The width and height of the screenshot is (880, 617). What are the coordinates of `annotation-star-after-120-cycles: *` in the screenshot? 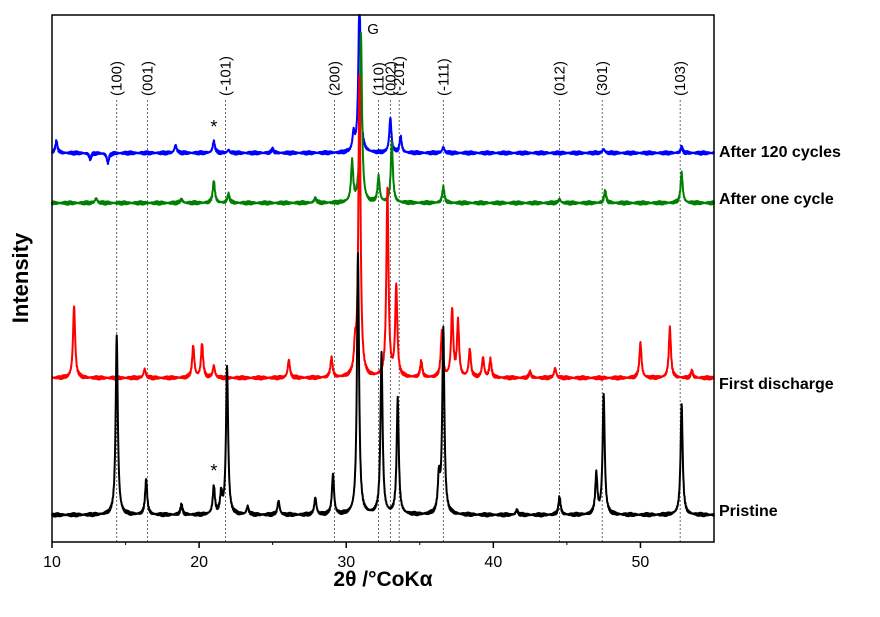 It's located at (213, 127).